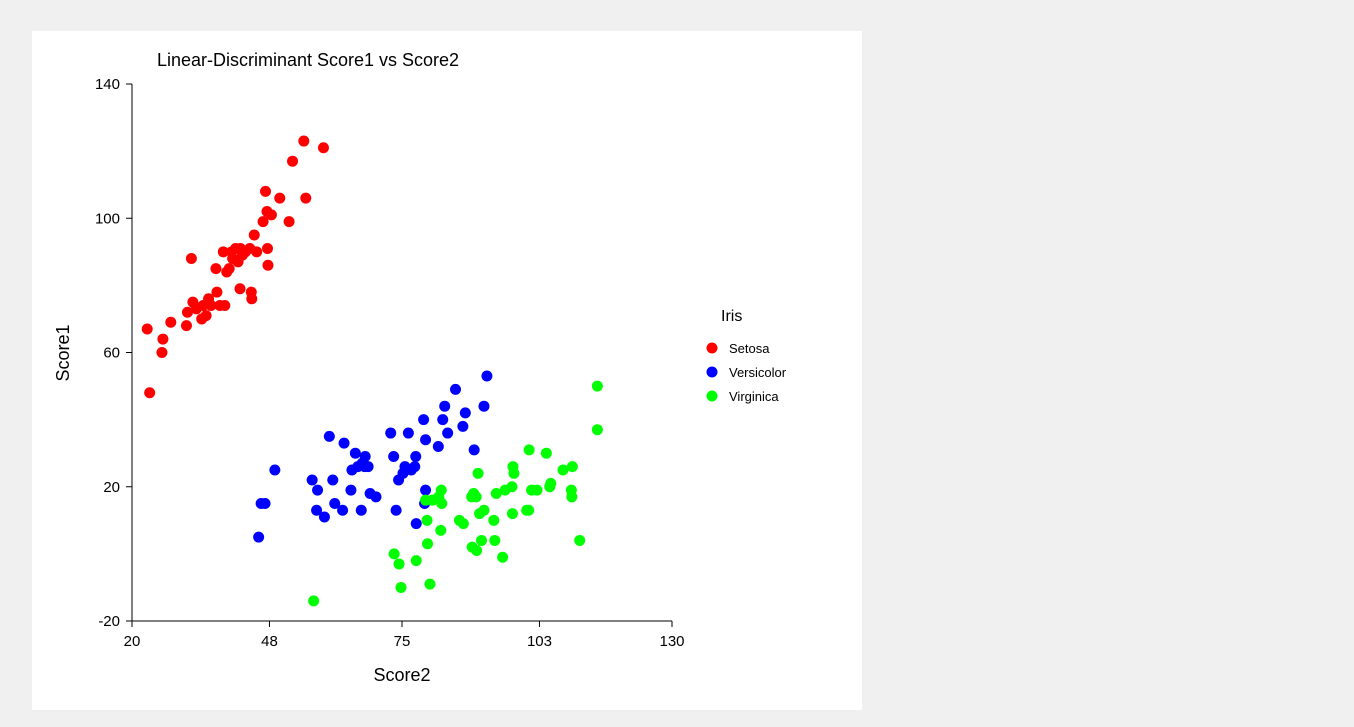 Image resolution: width=1354 pixels, height=727 pixels. Describe the element at coordinates (749, 348) in the screenshot. I see `legend-label-setosa: Setosa` at that location.